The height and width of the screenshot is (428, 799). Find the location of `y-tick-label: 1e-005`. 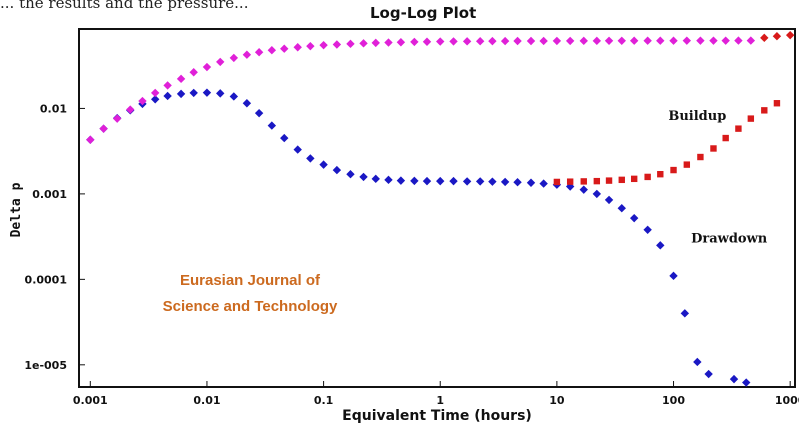

y-tick-label: 1e-005 is located at coordinates (45, 365).